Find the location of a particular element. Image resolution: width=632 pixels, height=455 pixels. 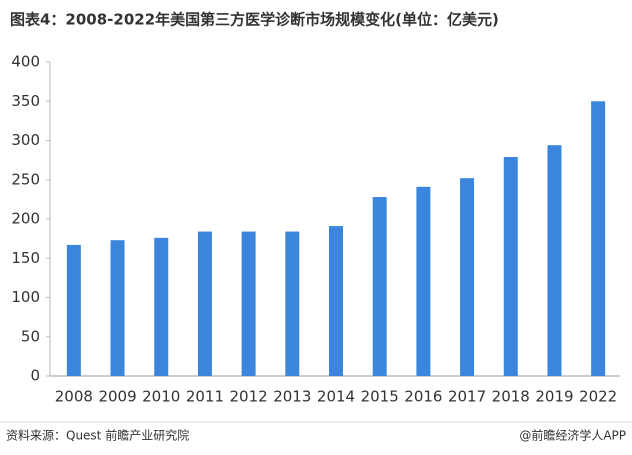

x-tick-label: 2018 is located at coordinates (511, 397).